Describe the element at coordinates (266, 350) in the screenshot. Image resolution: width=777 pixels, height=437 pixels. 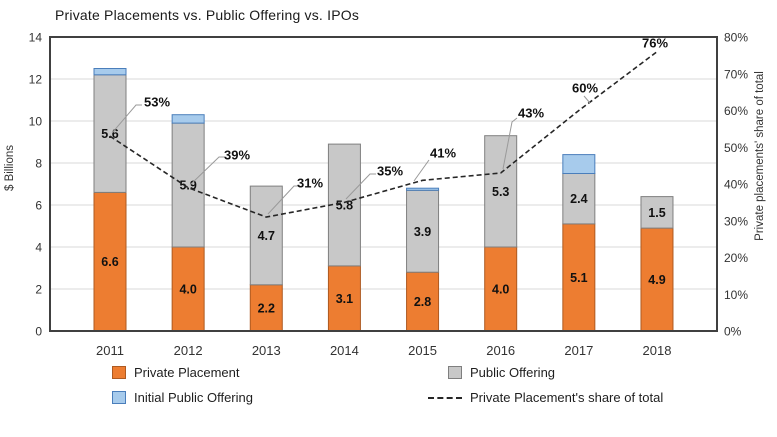
I see `x-axis-year-label: 2013` at that location.